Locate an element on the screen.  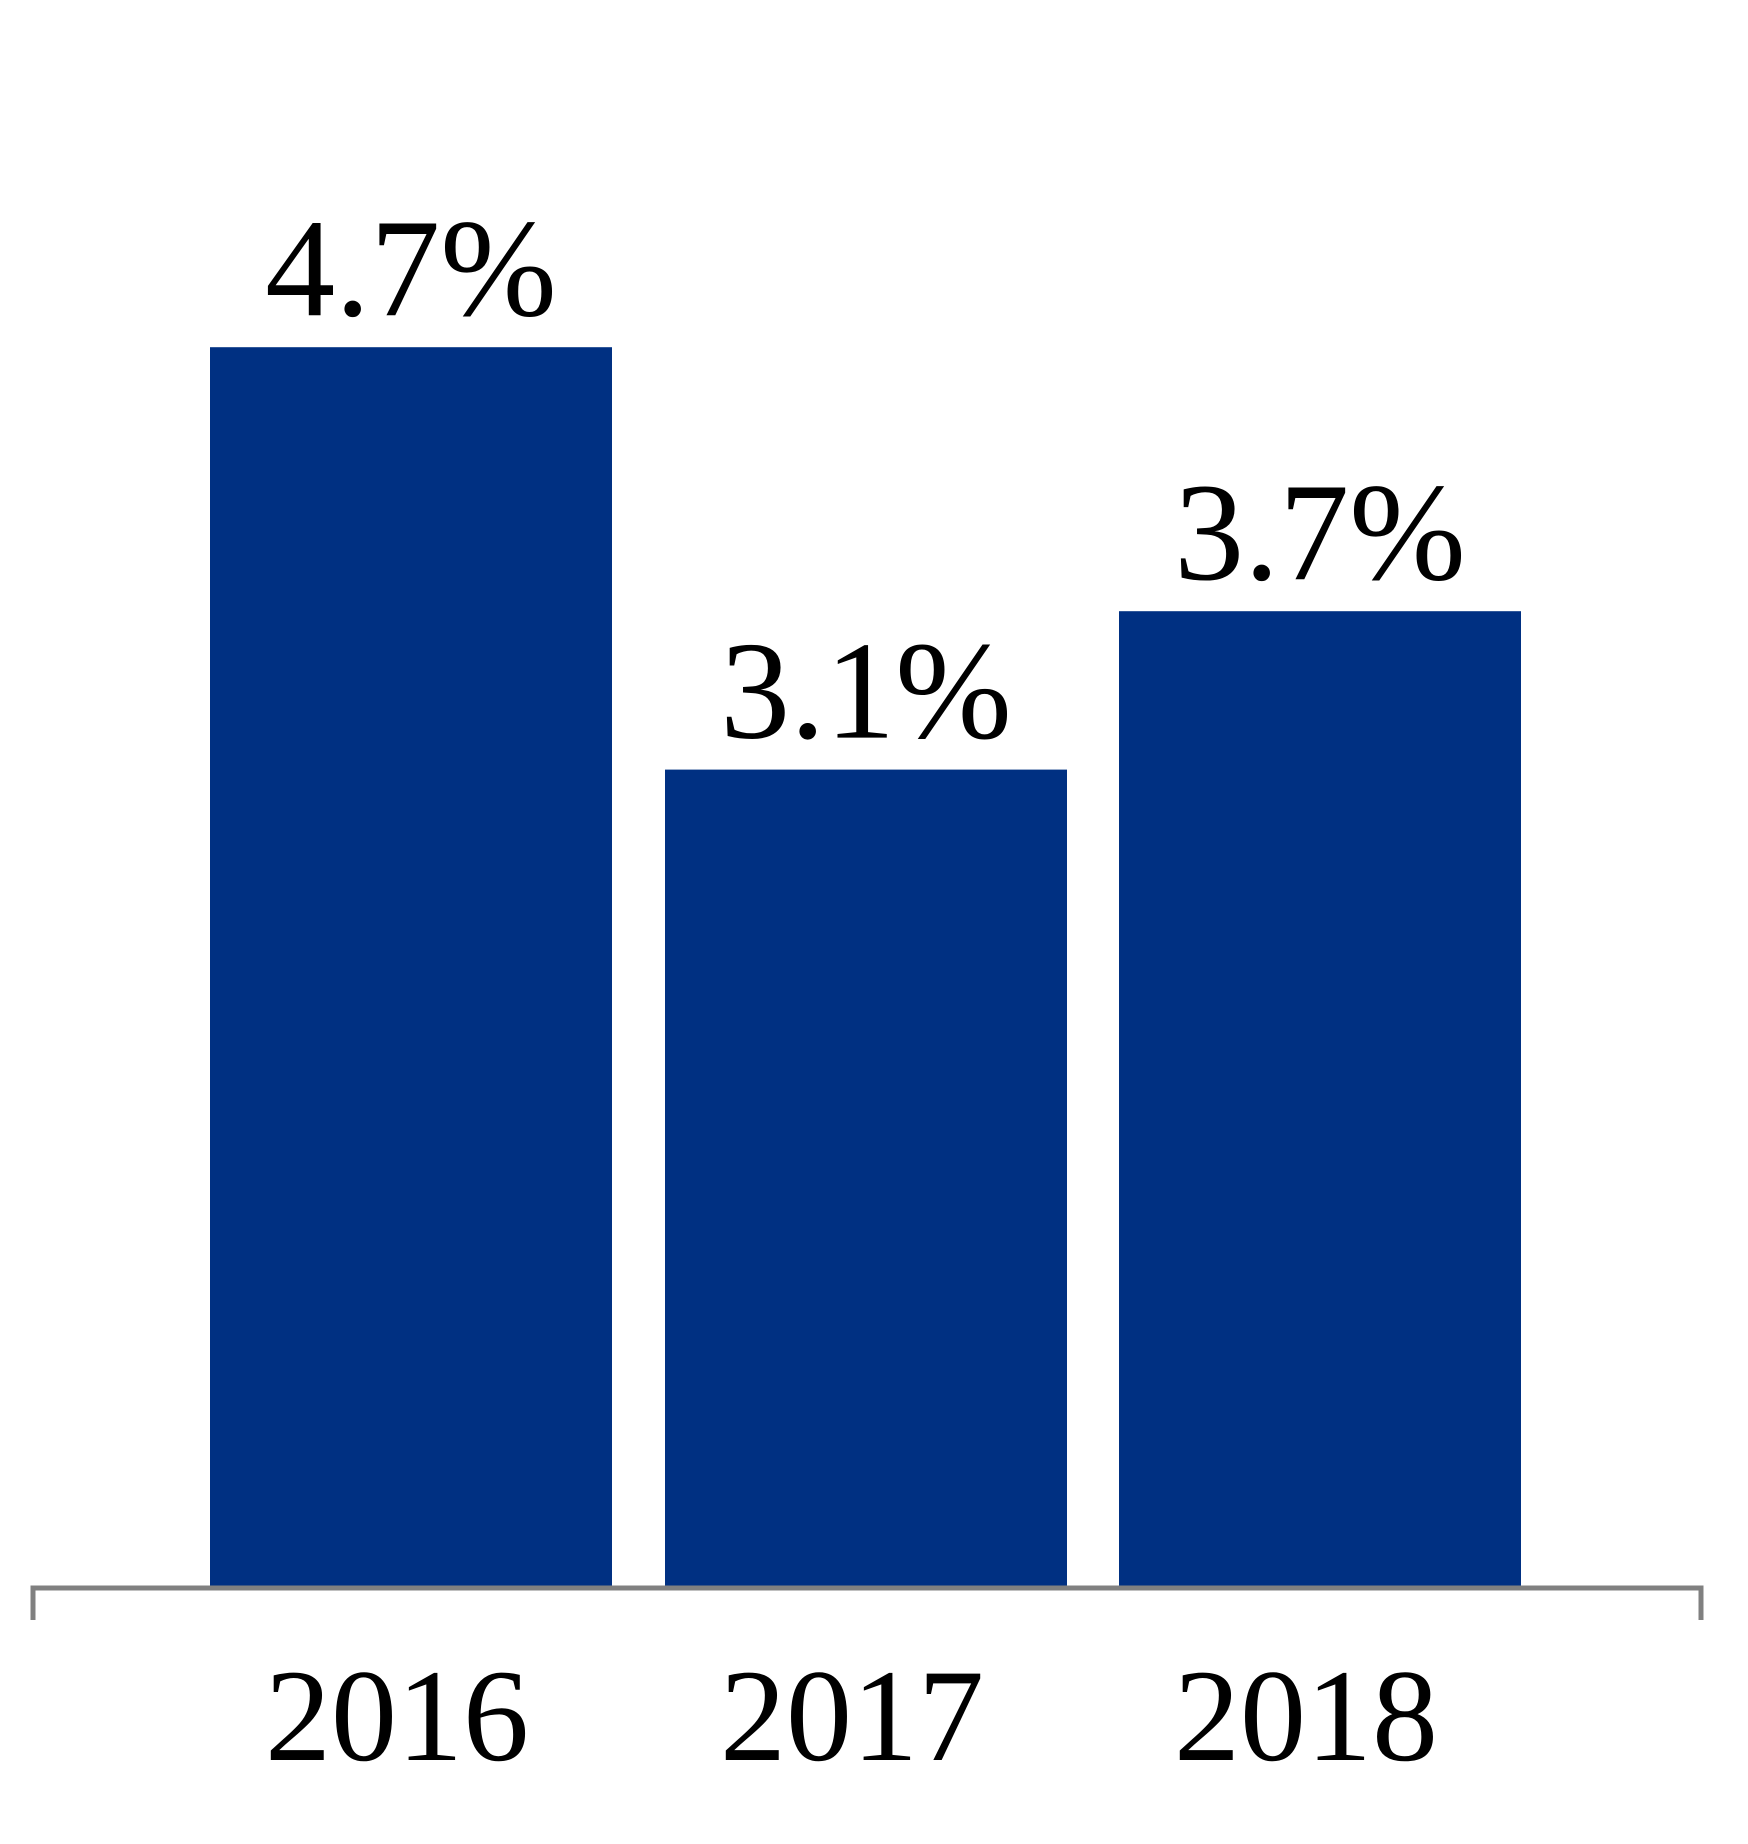
data-label-2016: 4.7% is located at coordinates (411, 268).